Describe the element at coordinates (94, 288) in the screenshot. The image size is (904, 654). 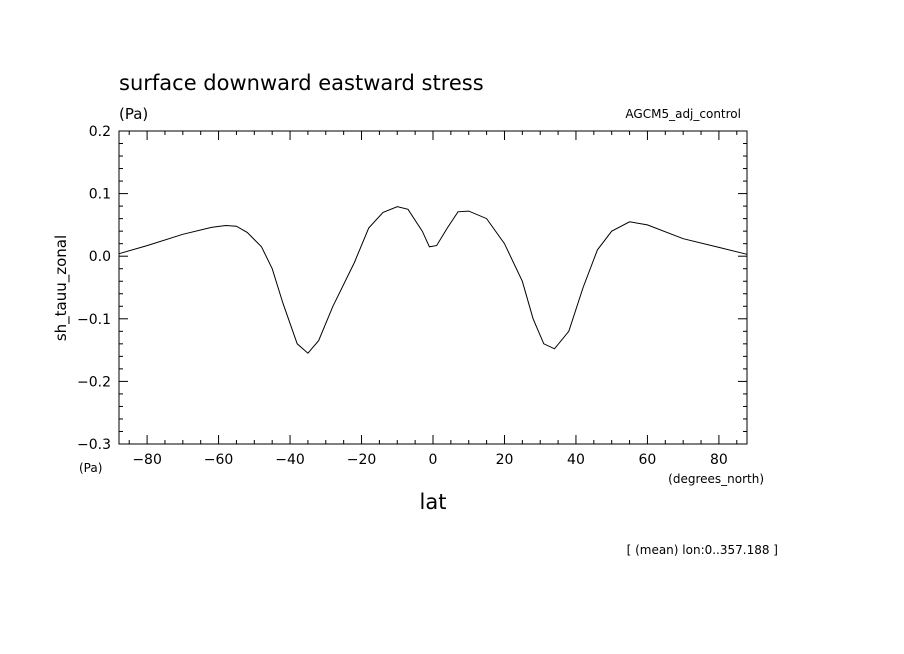
I see `y-tick-labels: 0.2 0.1 0.0 −0.1 −0.2 −0.3` at that location.